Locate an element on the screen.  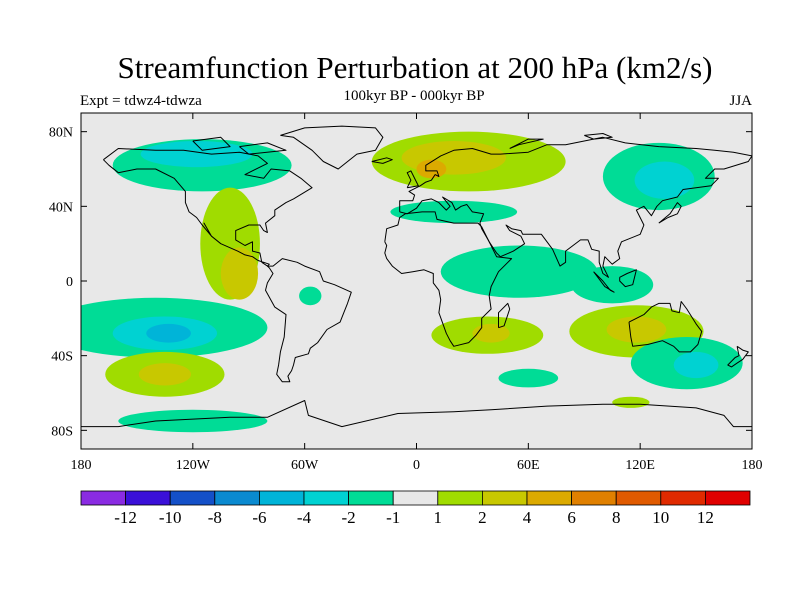
colorbar-label-8: 2 is located at coordinates (482, 517).